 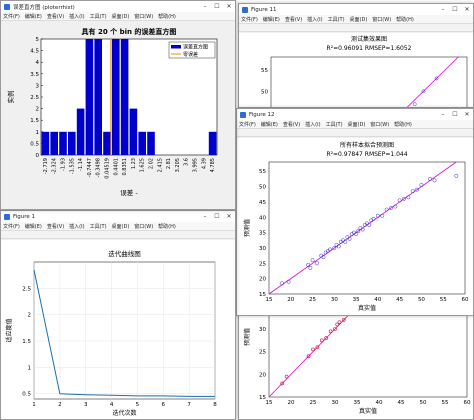 What do you see at coordinates (189, 405) in the screenshot?
I see `x-tick-label: 7` at bounding box center [189, 405].